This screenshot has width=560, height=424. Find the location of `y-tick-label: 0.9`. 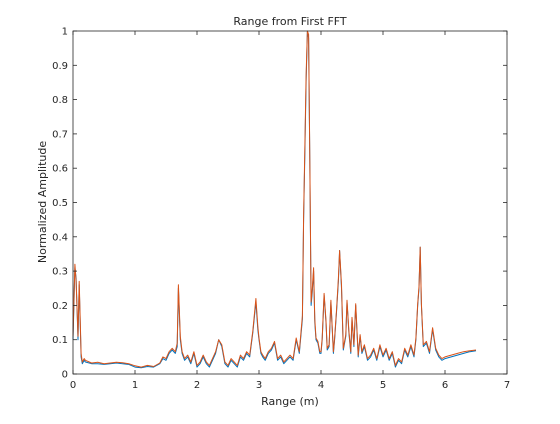

y-tick-label: 0.9 is located at coordinates (60, 66).